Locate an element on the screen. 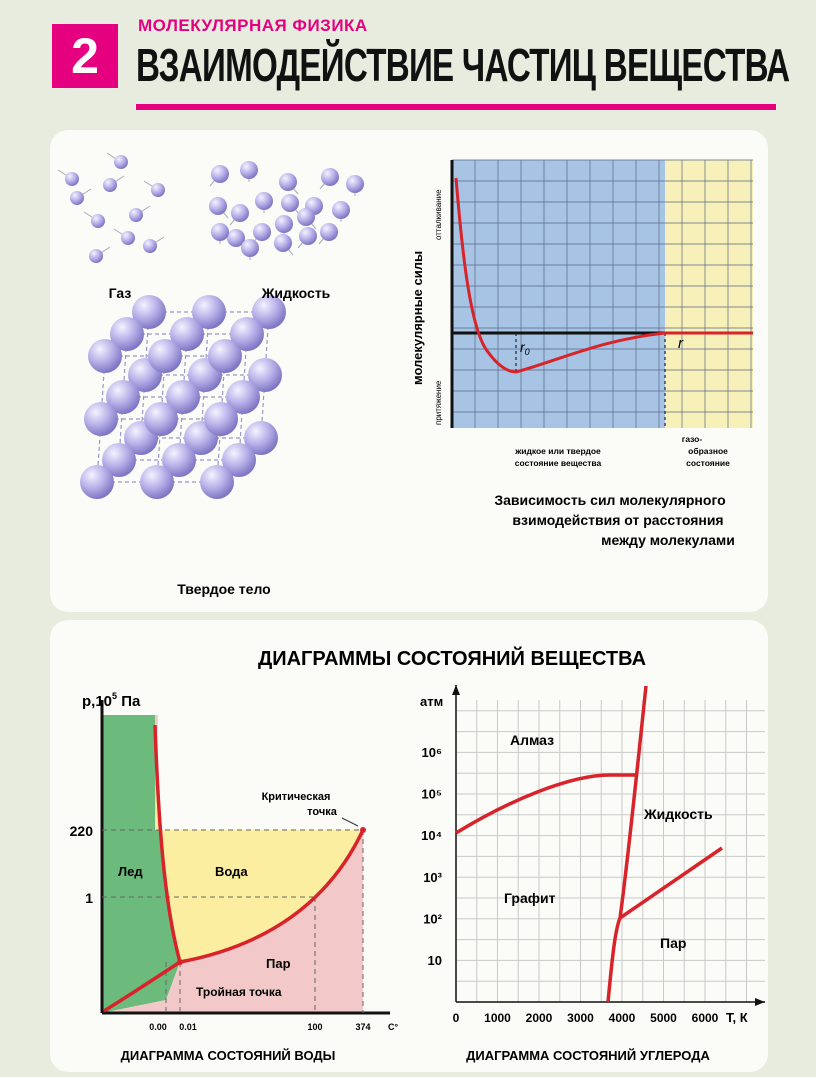 The height and width of the screenshot is (1077, 816). water-y-label: p,105 Па is located at coordinates (111, 700).